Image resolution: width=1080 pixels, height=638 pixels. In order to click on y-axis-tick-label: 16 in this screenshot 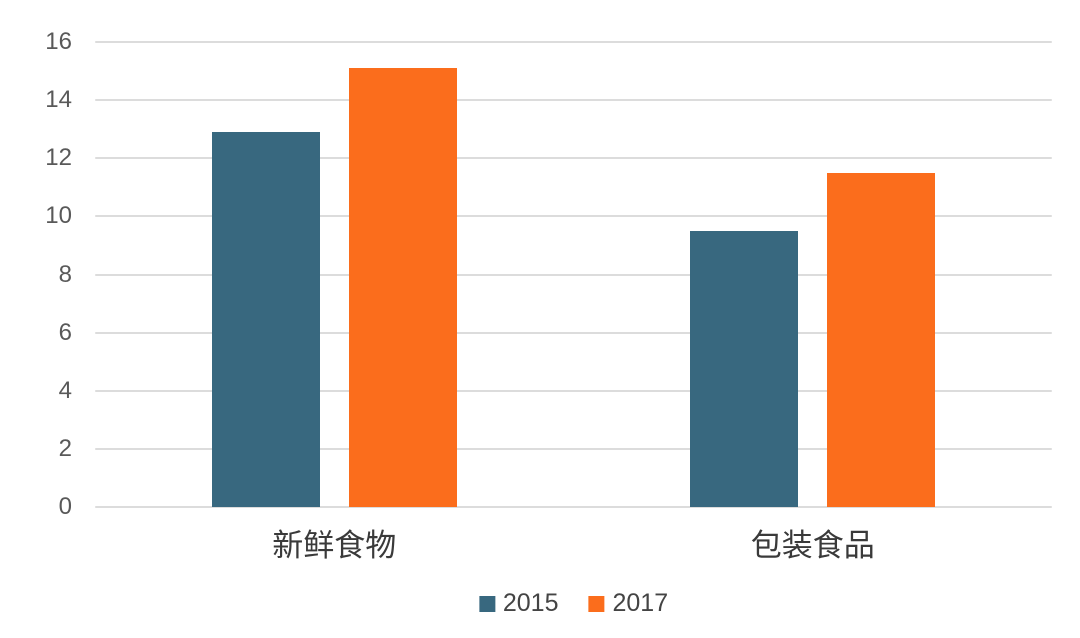, I will do `click(58, 41)`.